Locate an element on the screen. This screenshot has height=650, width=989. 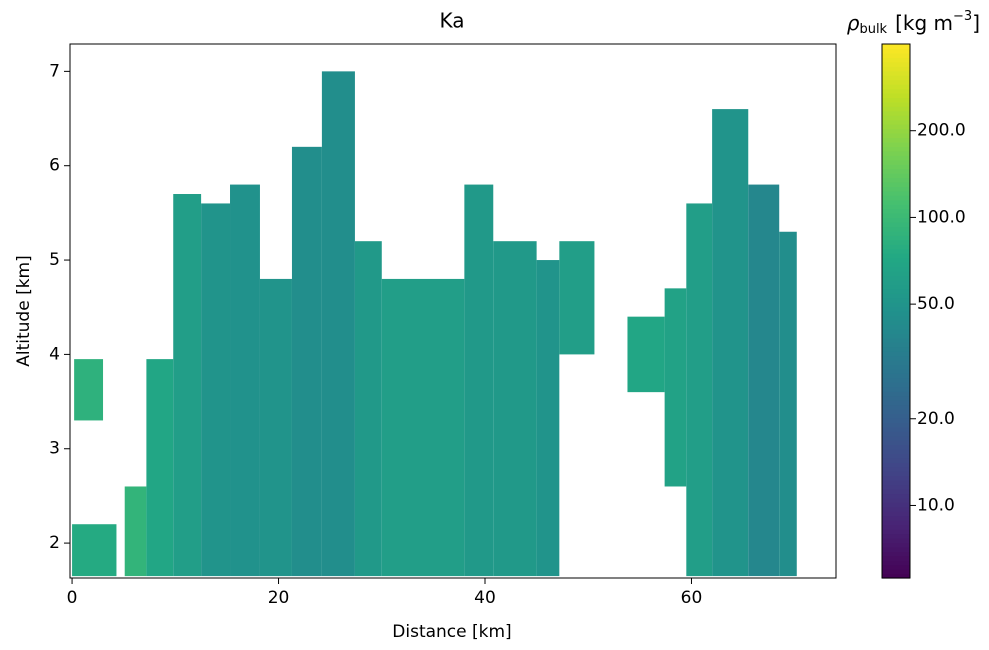
y-tick-label: 5 is located at coordinates (54, 260).